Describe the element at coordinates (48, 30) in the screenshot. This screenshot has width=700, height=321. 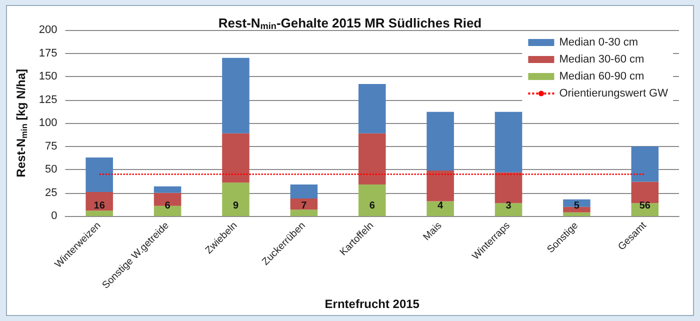
I see `y-tick-label: 200` at that location.